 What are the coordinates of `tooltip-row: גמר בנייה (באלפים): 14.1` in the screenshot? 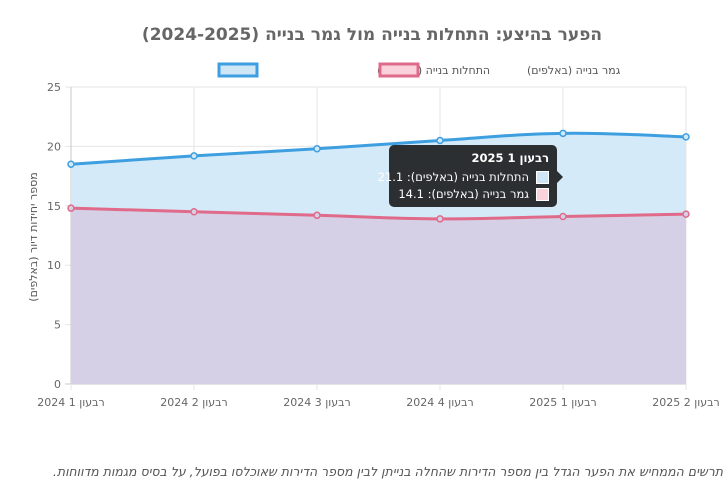 It's located at (473, 194).